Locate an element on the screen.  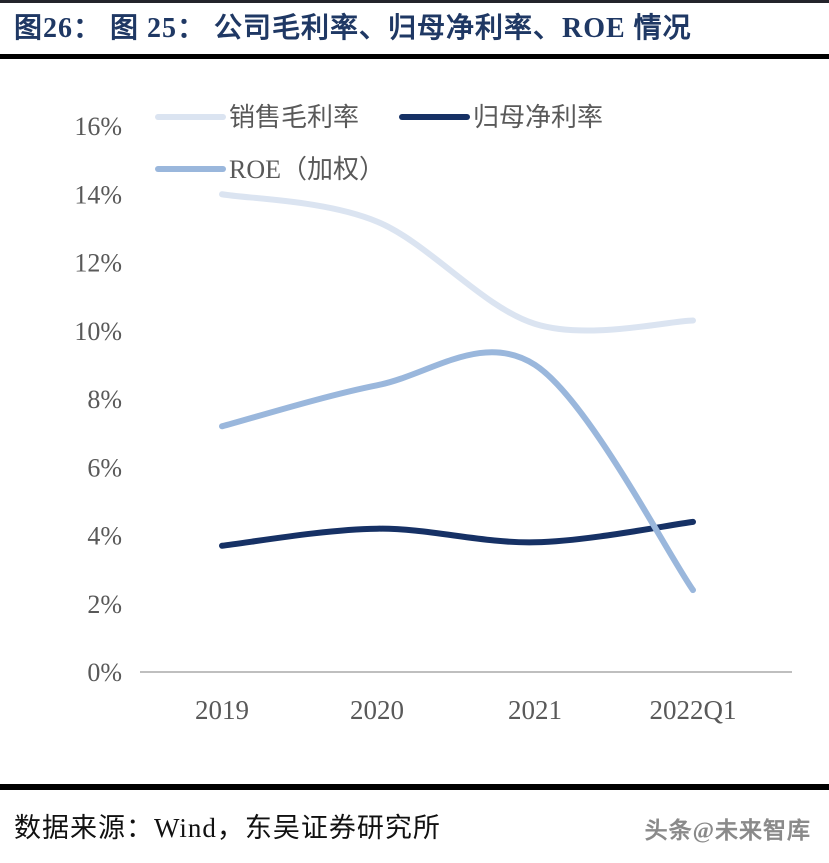
figure-header: 图26： 图 25： 公司毛利率、归母净利率、ROE 情况 is located at coordinates (414, 28).